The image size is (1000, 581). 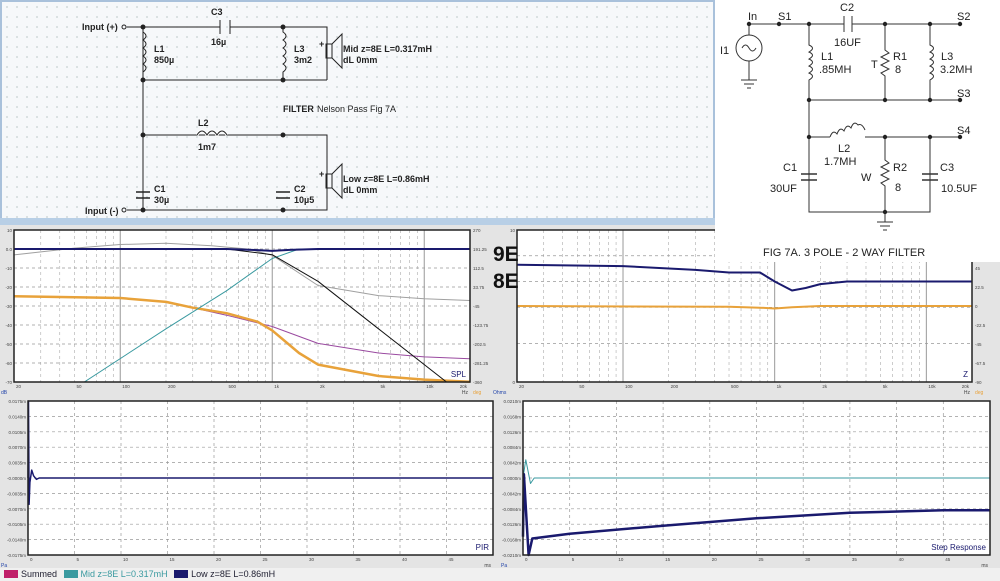 I want to click on chart-title: Z, so click(x=965, y=374).